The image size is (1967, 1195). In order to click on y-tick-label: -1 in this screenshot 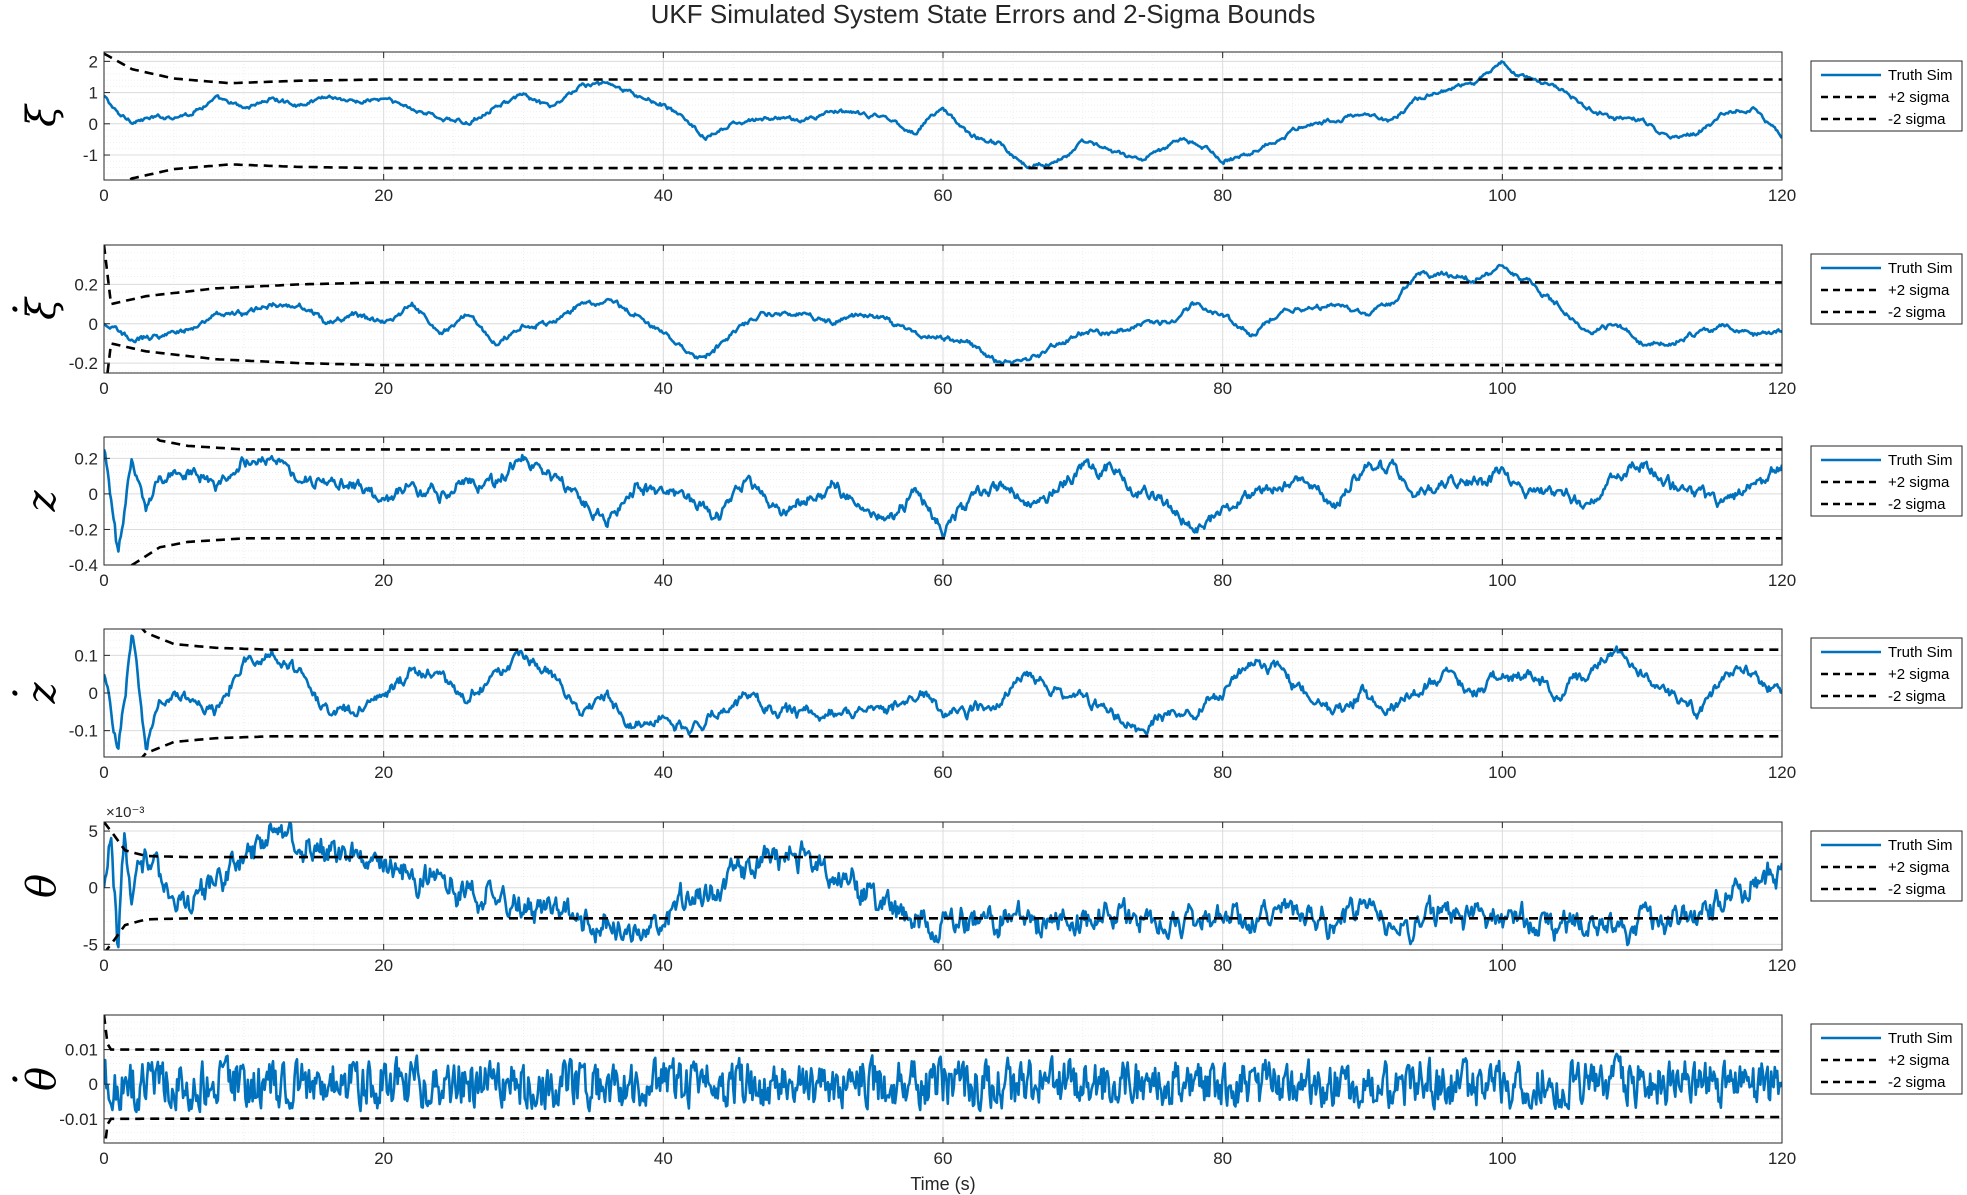, I will do `click(90, 155)`.